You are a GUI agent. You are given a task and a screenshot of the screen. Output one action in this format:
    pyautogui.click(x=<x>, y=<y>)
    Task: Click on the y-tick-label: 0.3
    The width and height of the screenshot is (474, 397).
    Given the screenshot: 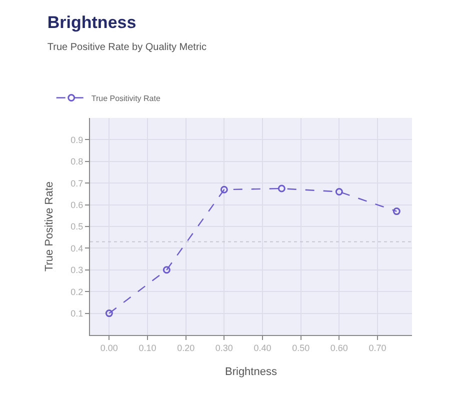 What is the action you would take?
    pyautogui.click(x=77, y=270)
    